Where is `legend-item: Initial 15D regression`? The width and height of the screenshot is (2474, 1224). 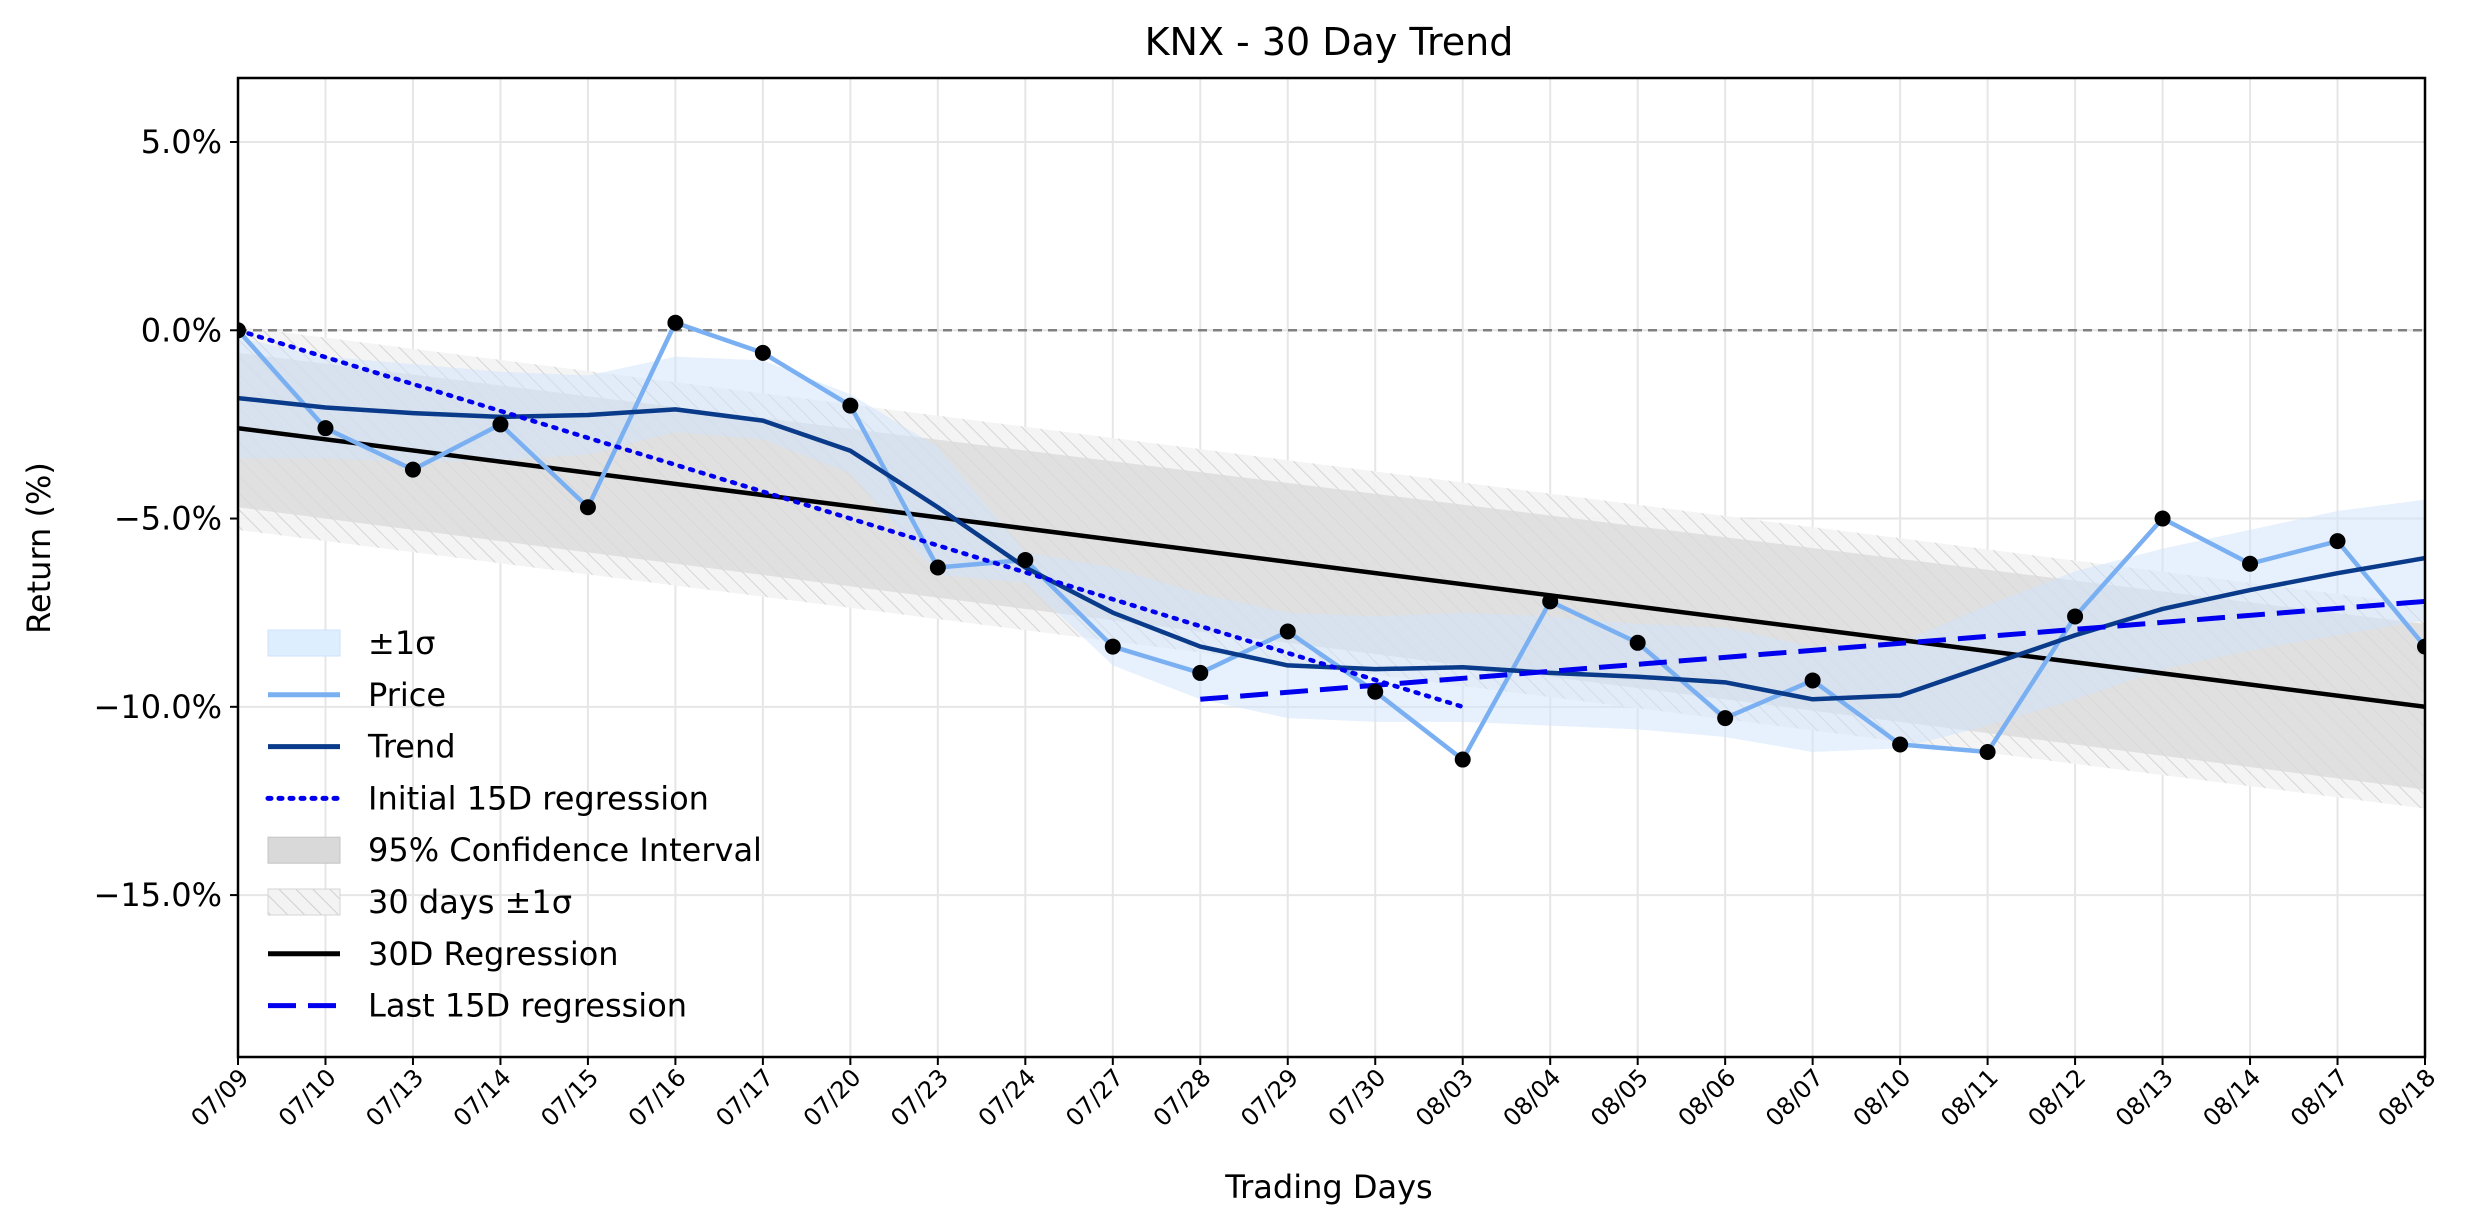
legend-item: Initial 15D regression is located at coordinates (487, 798).